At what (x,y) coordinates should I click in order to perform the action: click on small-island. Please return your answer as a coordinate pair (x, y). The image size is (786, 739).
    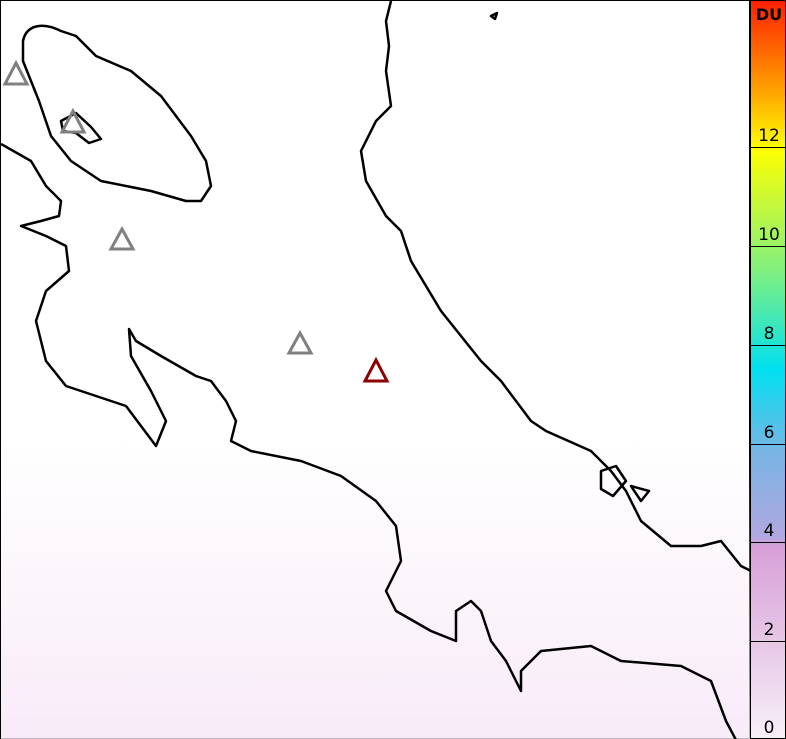
    Looking at the image, I should click on (494, 16).